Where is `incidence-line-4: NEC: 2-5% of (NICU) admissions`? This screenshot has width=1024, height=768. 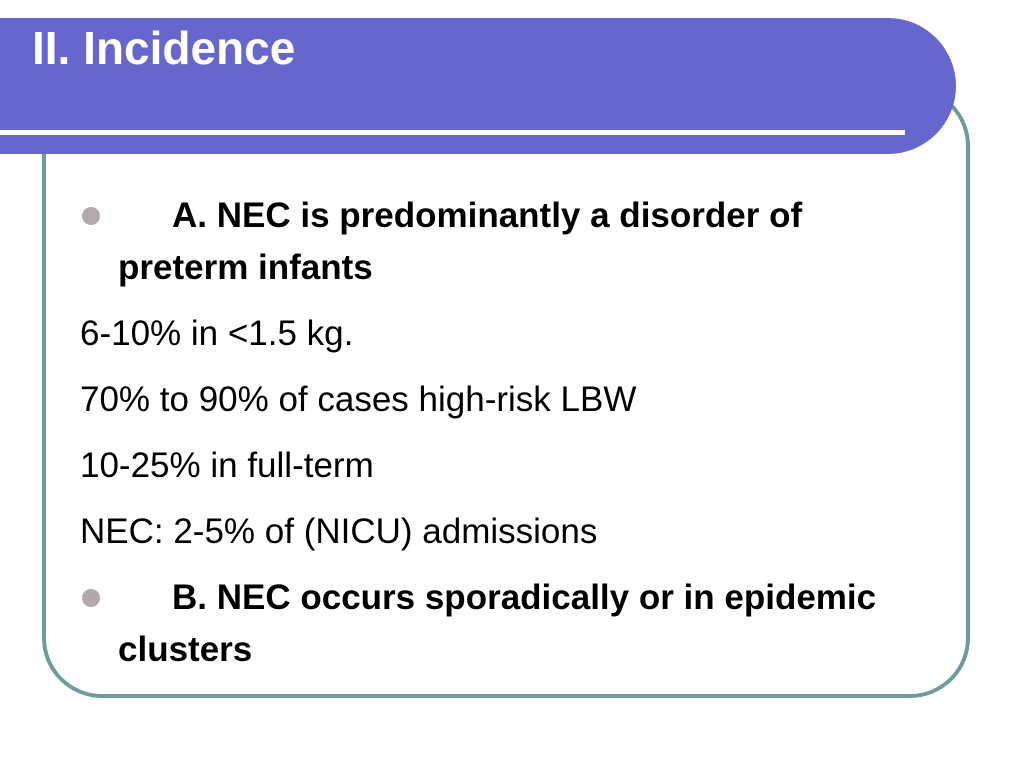 incidence-line-4: NEC: 2-5% of (NICU) admissions is located at coordinates (339, 531).